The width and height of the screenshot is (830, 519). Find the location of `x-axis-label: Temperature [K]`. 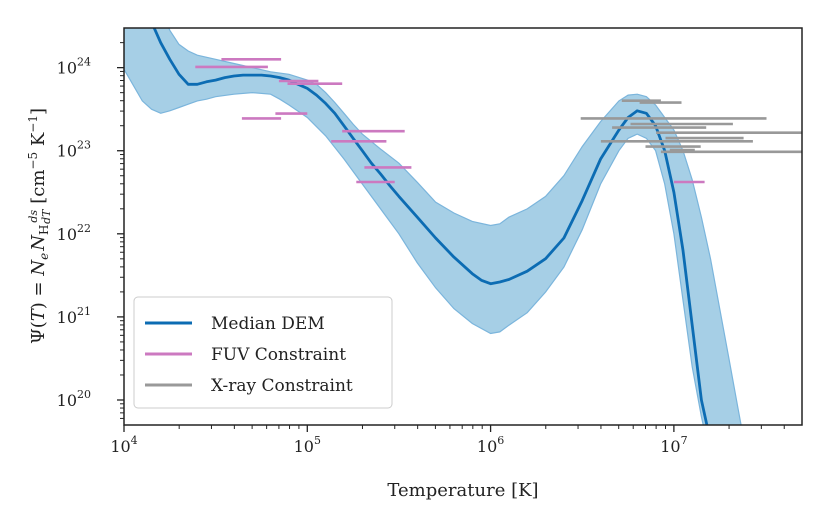

x-axis-label: Temperature [K] is located at coordinates (462, 490).